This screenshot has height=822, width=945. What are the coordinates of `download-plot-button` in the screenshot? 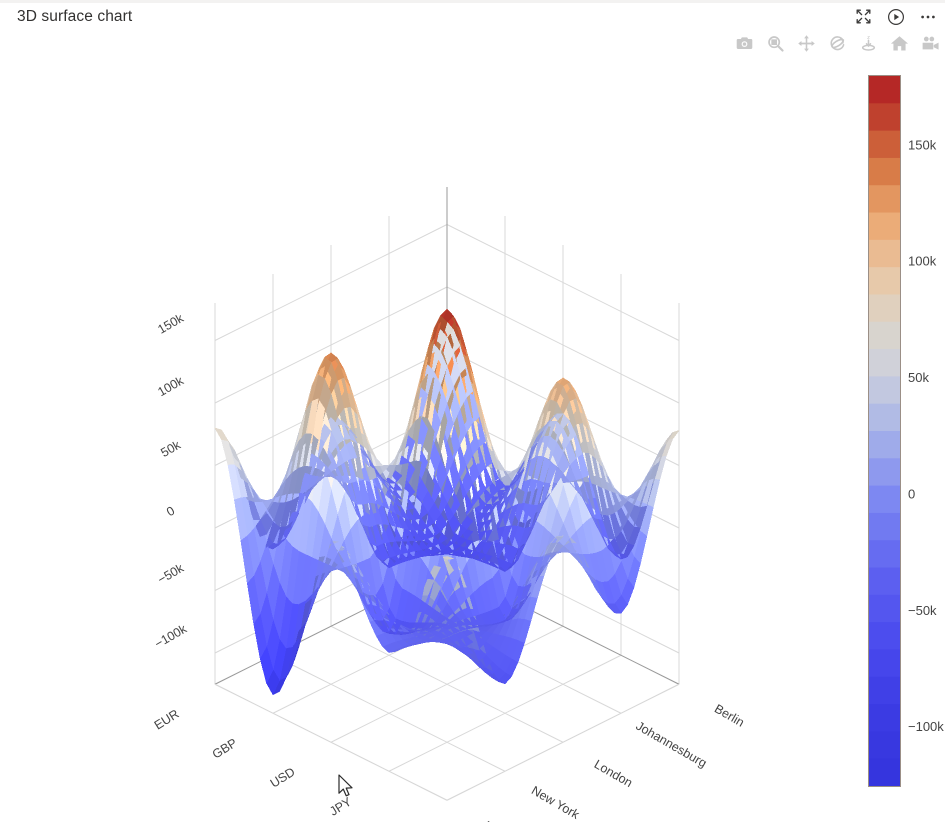 It's located at (744, 43).